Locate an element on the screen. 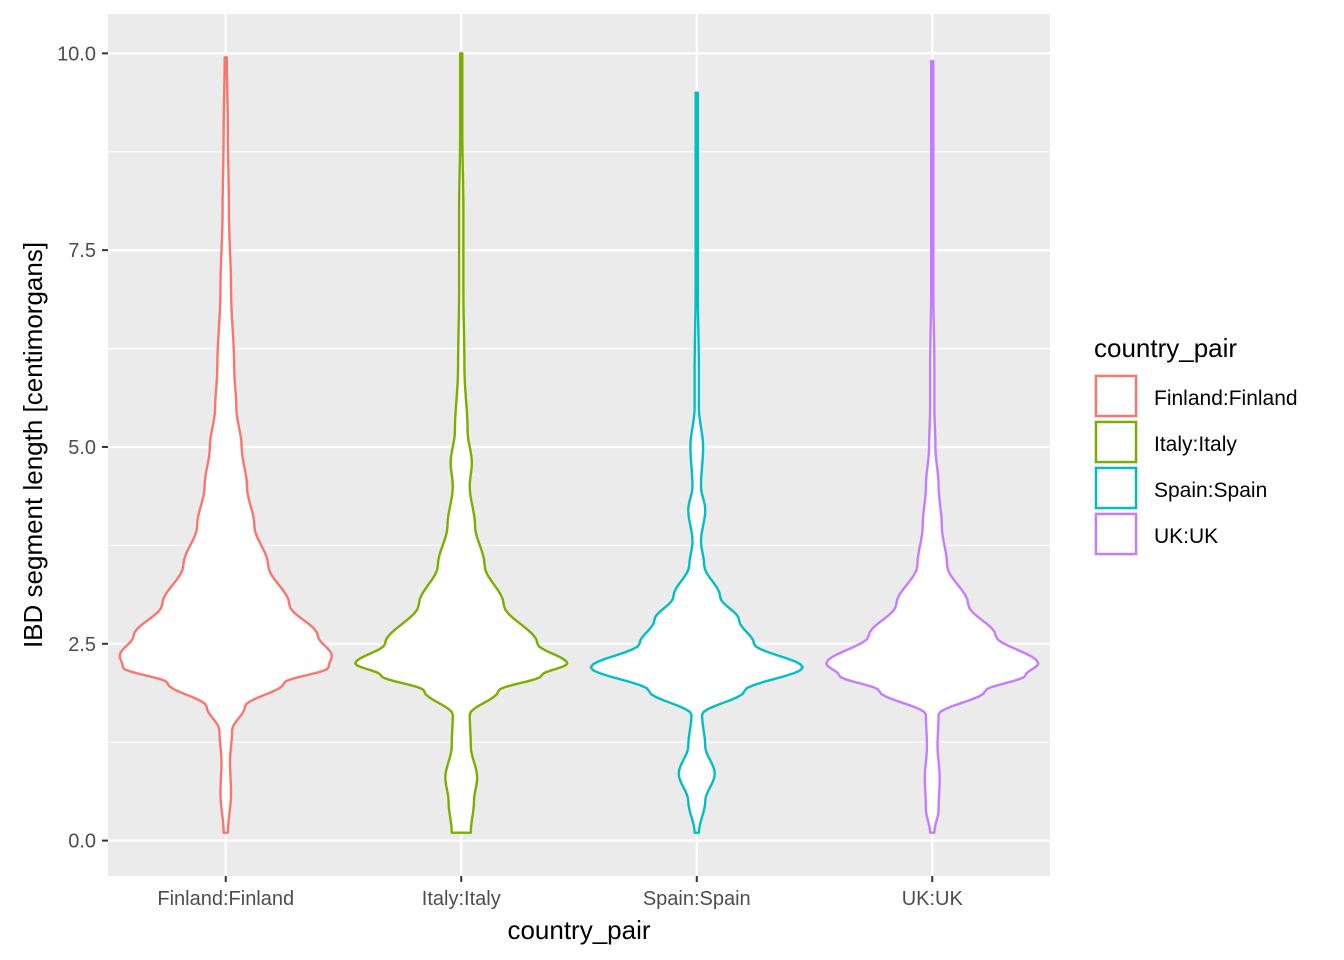 The width and height of the screenshot is (1344, 960). x-axis-title: country_pair is located at coordinates (578, 930).